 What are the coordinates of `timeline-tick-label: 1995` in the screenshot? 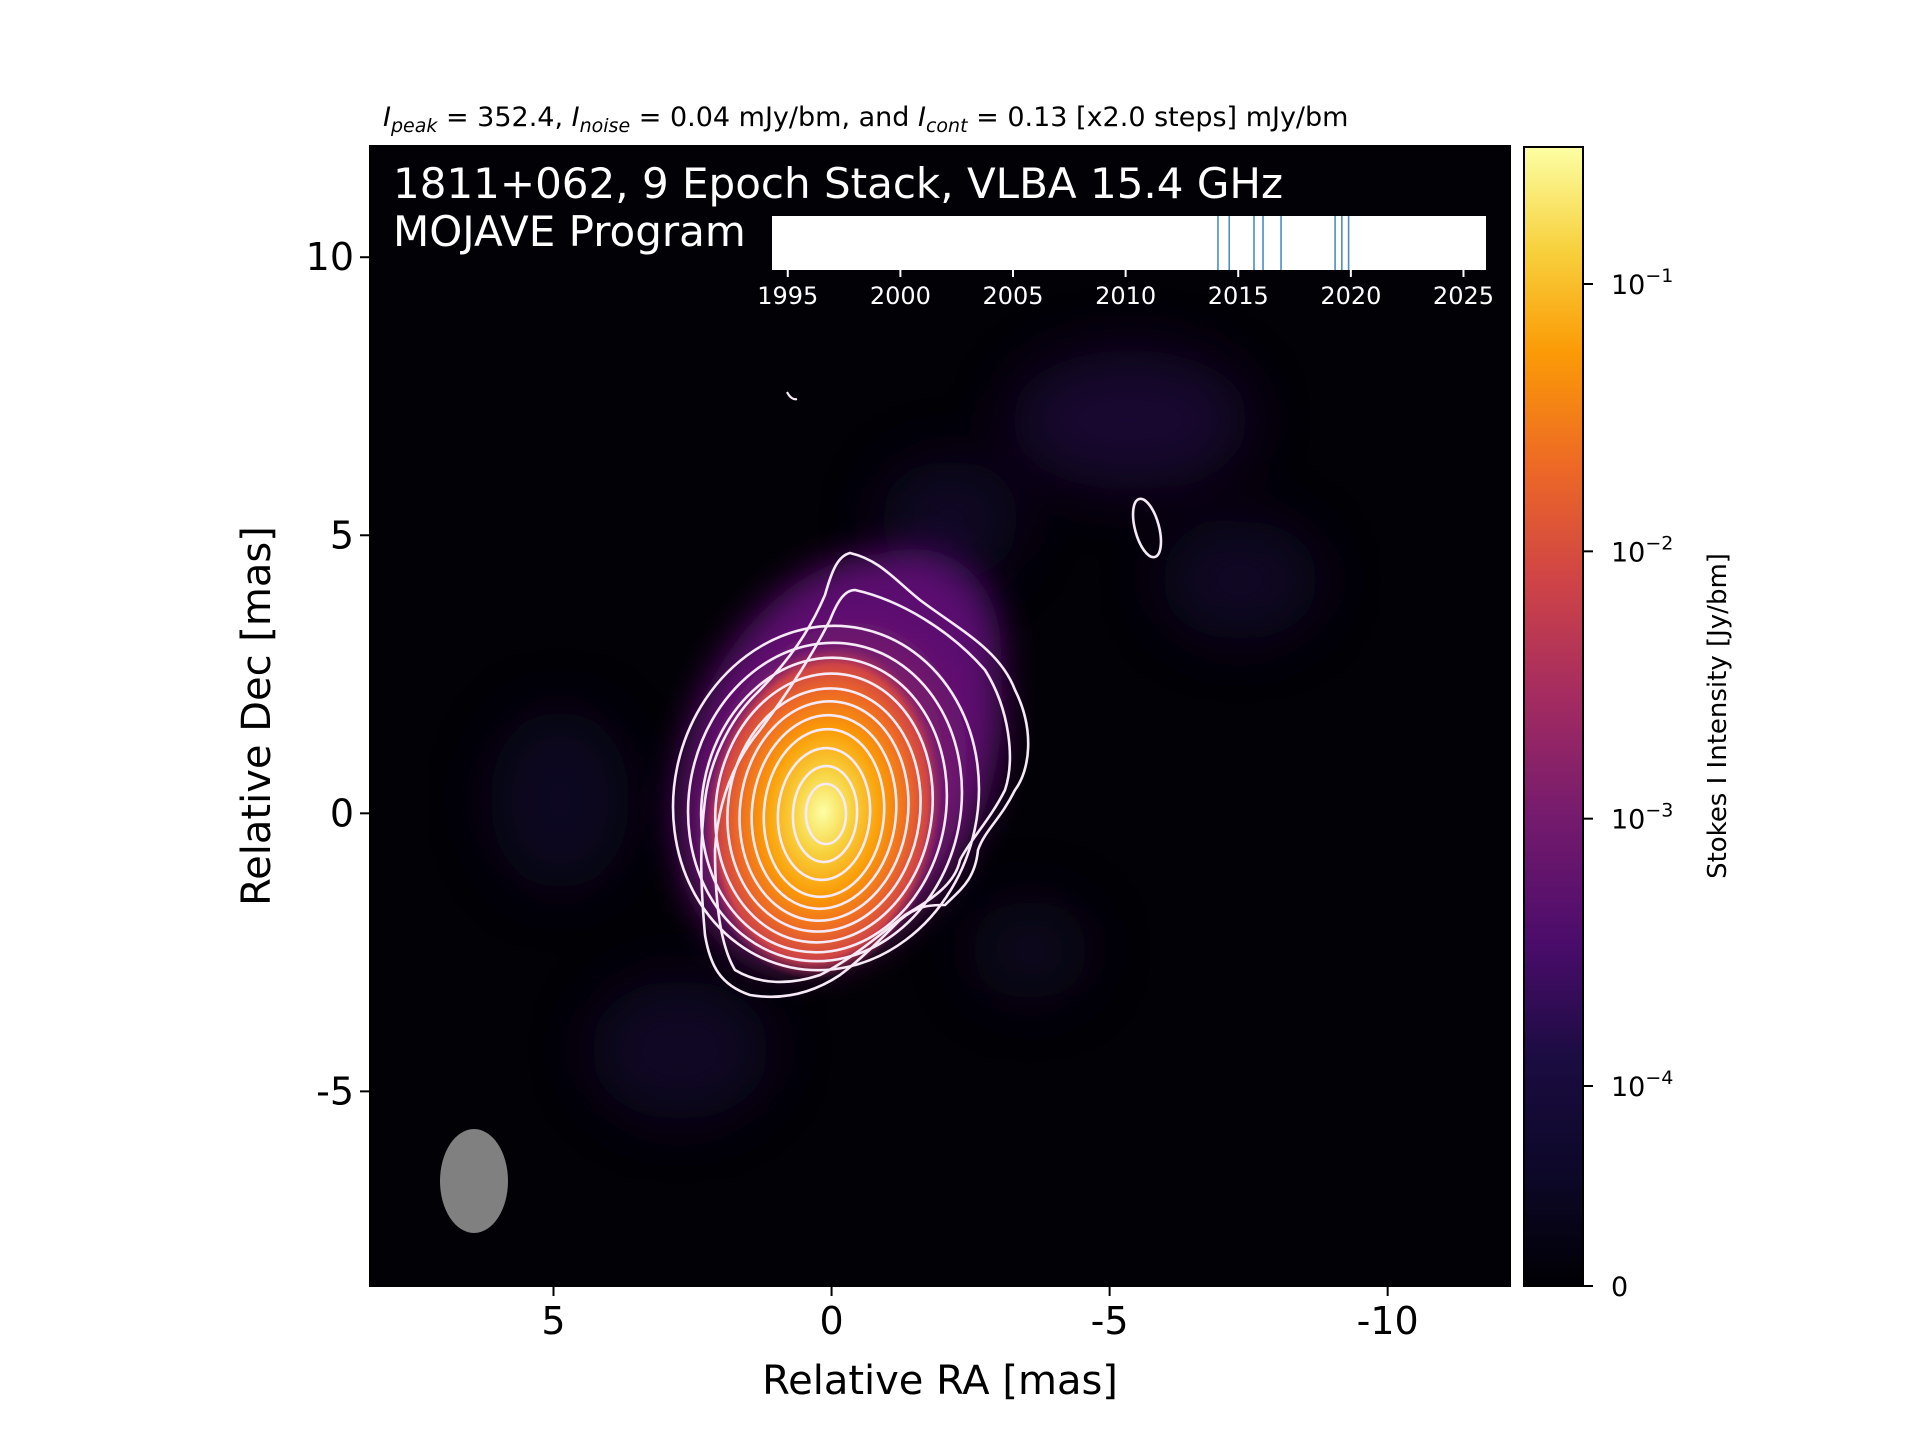 It's located at (787, 296).